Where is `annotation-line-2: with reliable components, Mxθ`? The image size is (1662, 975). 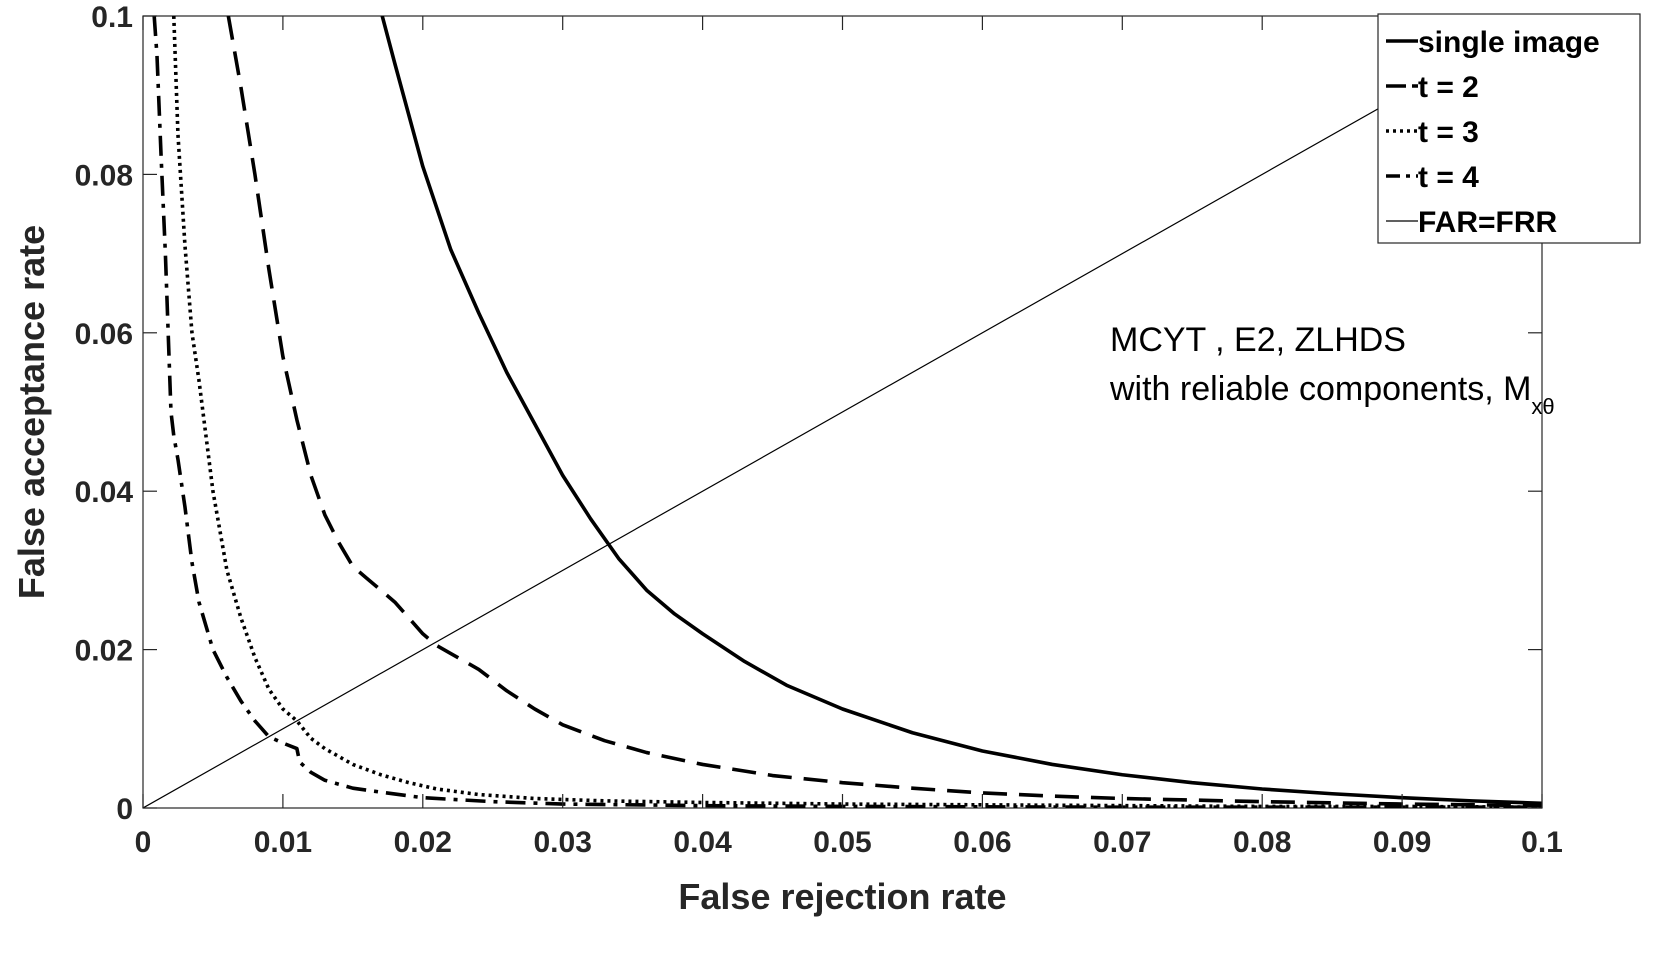 annotation-line-2: with reliable components, Mxθ is located at coordinates (1332, 394).